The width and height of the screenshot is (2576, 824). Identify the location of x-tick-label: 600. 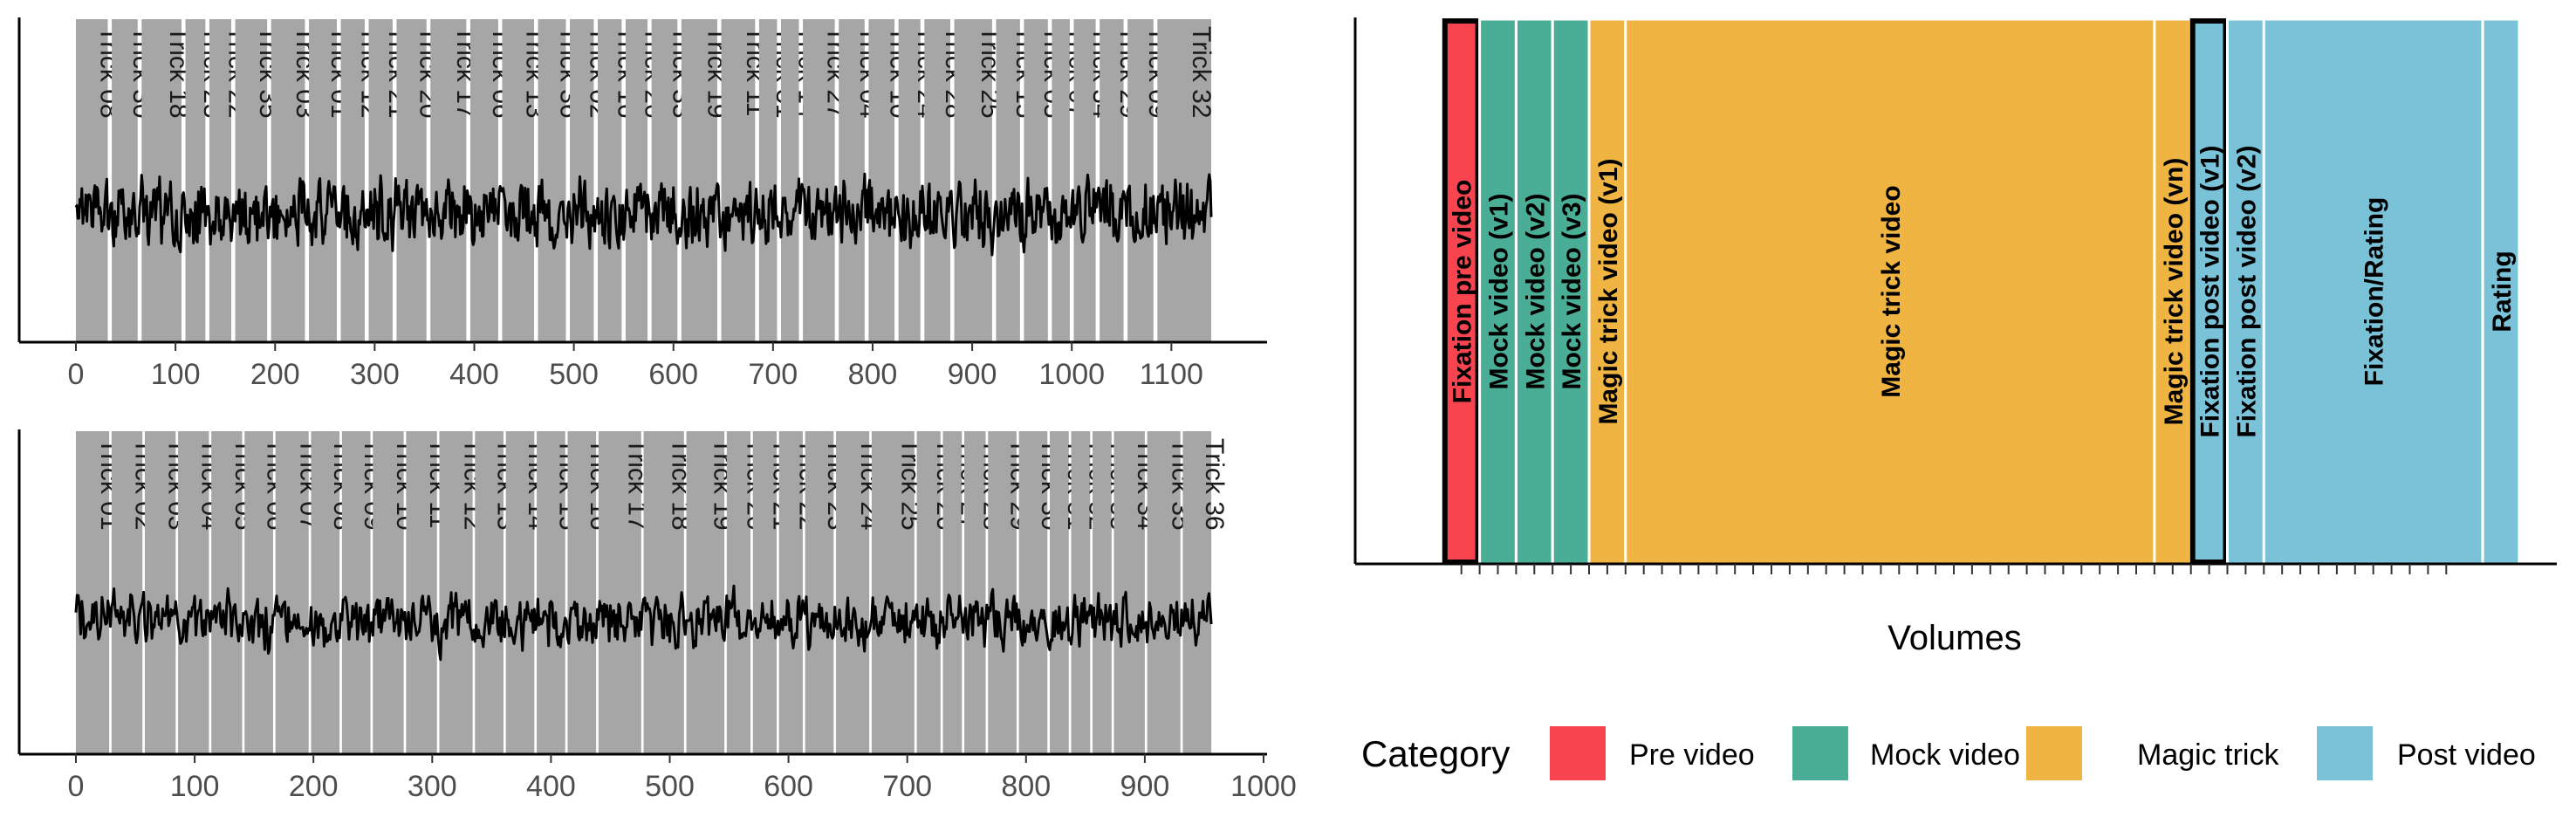
(789, 786).